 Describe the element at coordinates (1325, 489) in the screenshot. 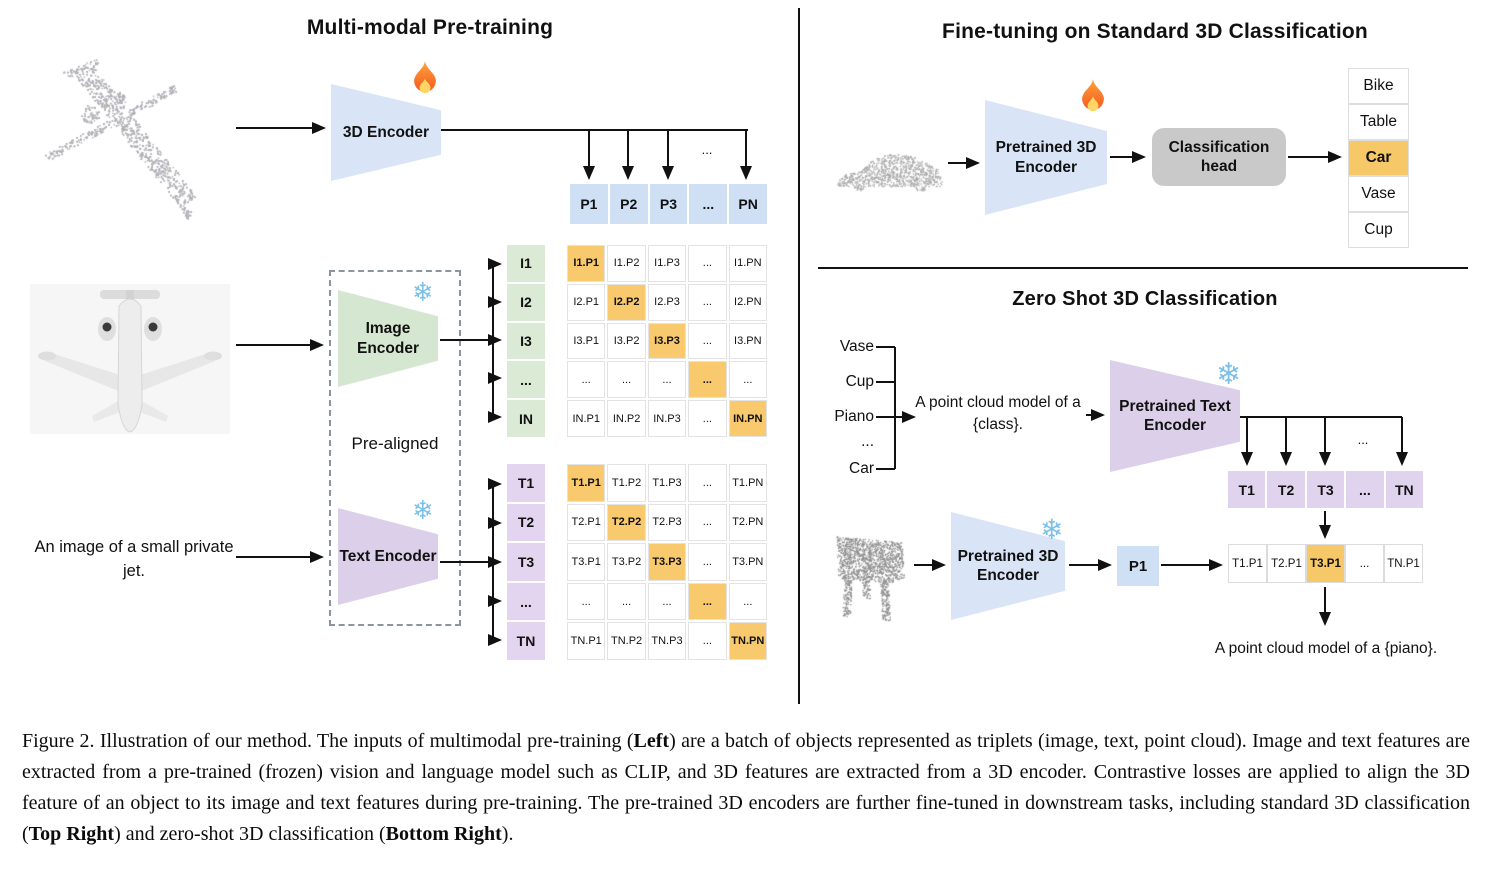

I see `text-feature-row: T1 T2 T3... TN` at that location.